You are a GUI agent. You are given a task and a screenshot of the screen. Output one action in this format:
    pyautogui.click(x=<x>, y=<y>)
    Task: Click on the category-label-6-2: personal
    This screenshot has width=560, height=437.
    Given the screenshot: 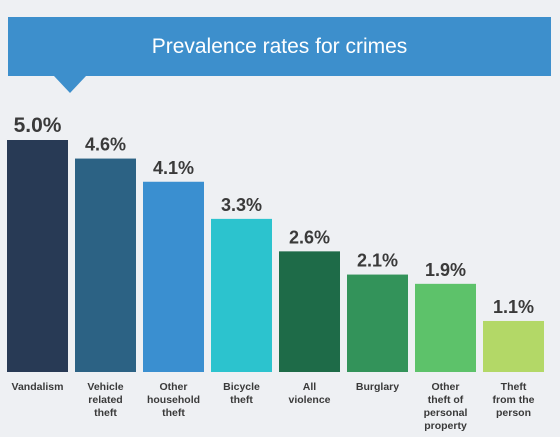 What is the action you would take?
    pyautogui.click(x=446, y=413)
    